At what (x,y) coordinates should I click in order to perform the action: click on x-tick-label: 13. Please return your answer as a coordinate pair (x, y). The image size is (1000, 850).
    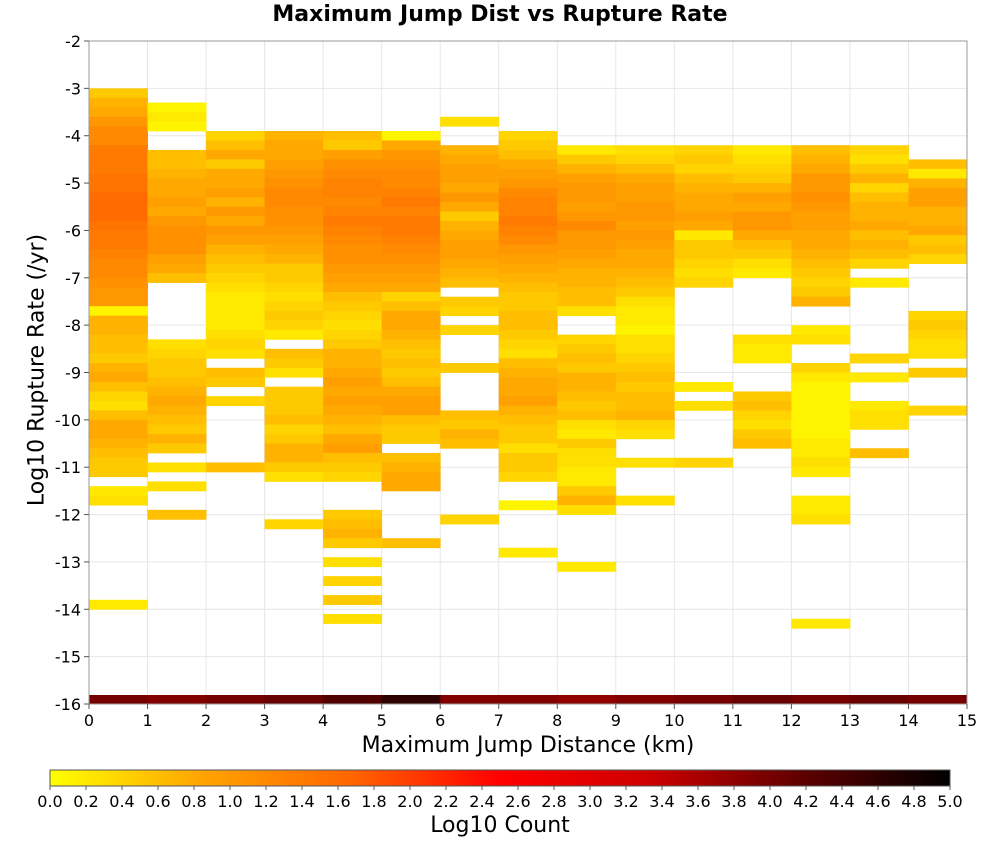
    Looking at the image, I should click on (850, 720).